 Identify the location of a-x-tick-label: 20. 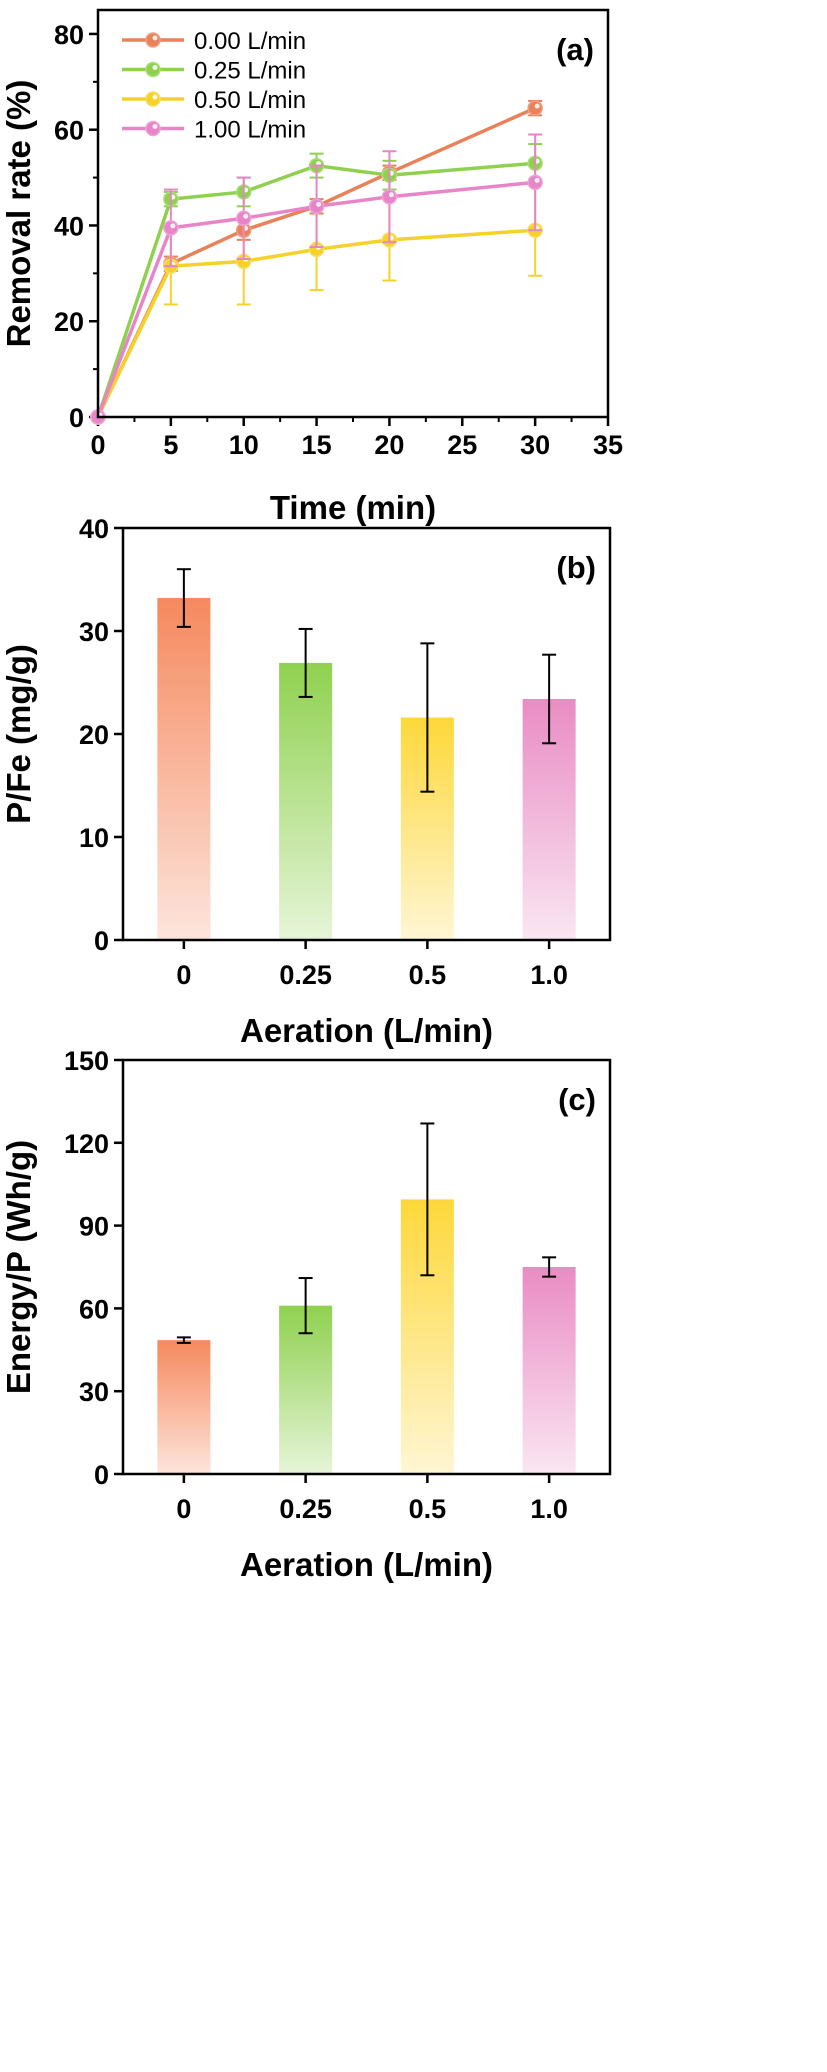
(389, 445).